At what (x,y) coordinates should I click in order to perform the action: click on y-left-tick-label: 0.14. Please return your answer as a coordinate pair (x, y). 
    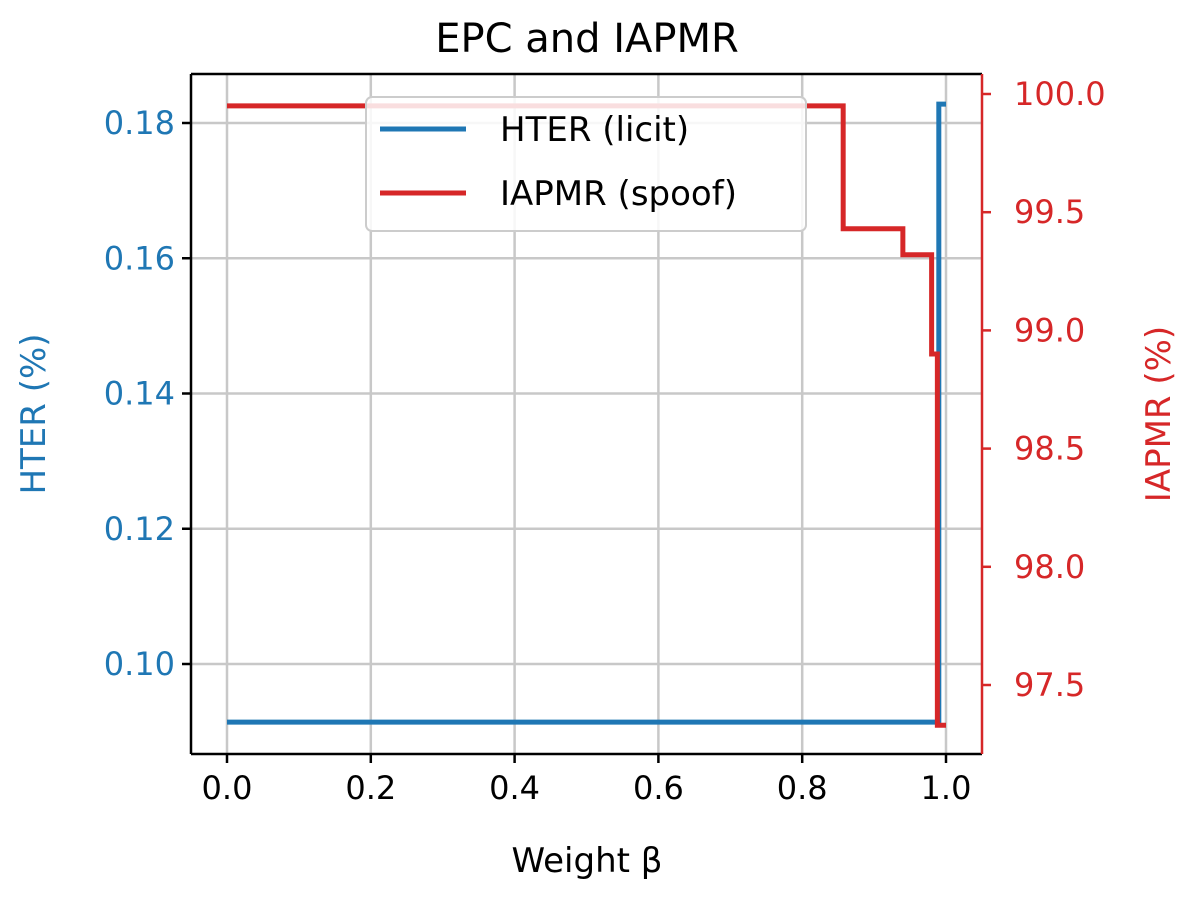
    Looking at the image, I should click on (139, 394).